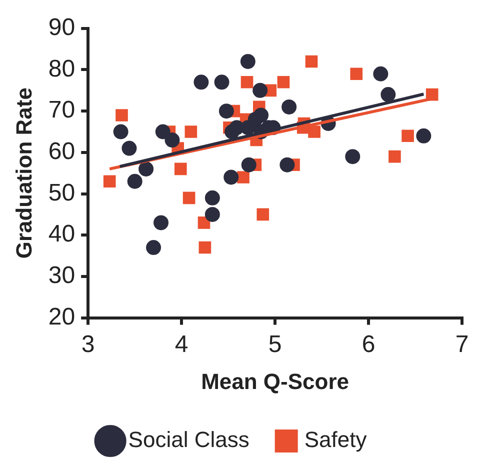 Image resolution: width=484 pixels, height=470 pixels. I want to click on y-tick-label: 90, so click(62, 28).